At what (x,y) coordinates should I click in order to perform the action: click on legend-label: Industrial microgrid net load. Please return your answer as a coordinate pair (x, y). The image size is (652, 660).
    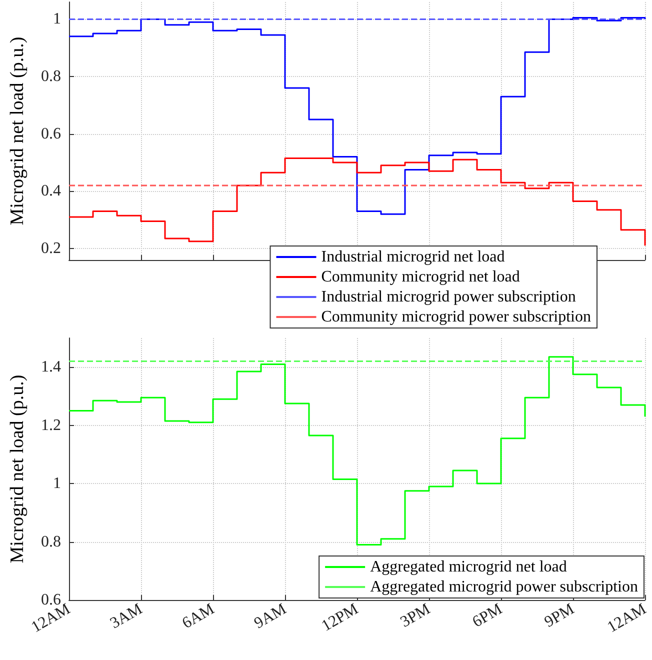
    Looking at the image, I should click on (413, 257).